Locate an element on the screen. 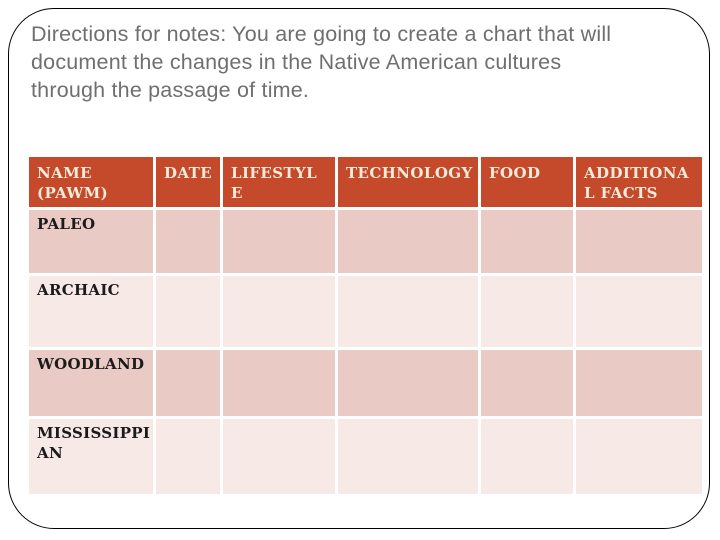 The image size is (720, 540). table-cell-paleo-date is located at coordinates (188, 241).